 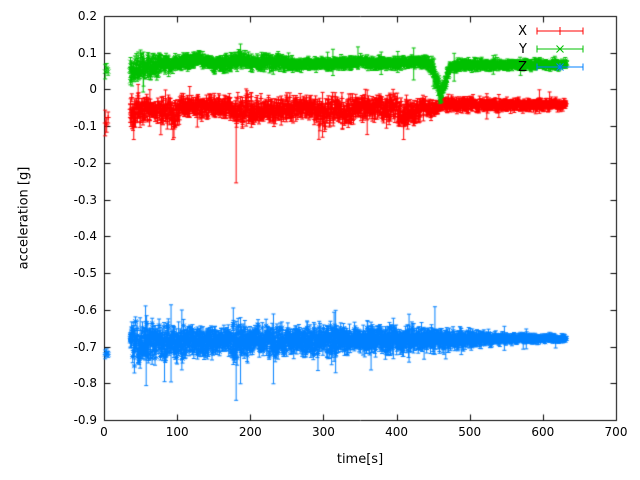 What do you see at coordinates (470, 432) in the screenshot?
I see `x-tick-label: 500` at bounding box center [470, 432].